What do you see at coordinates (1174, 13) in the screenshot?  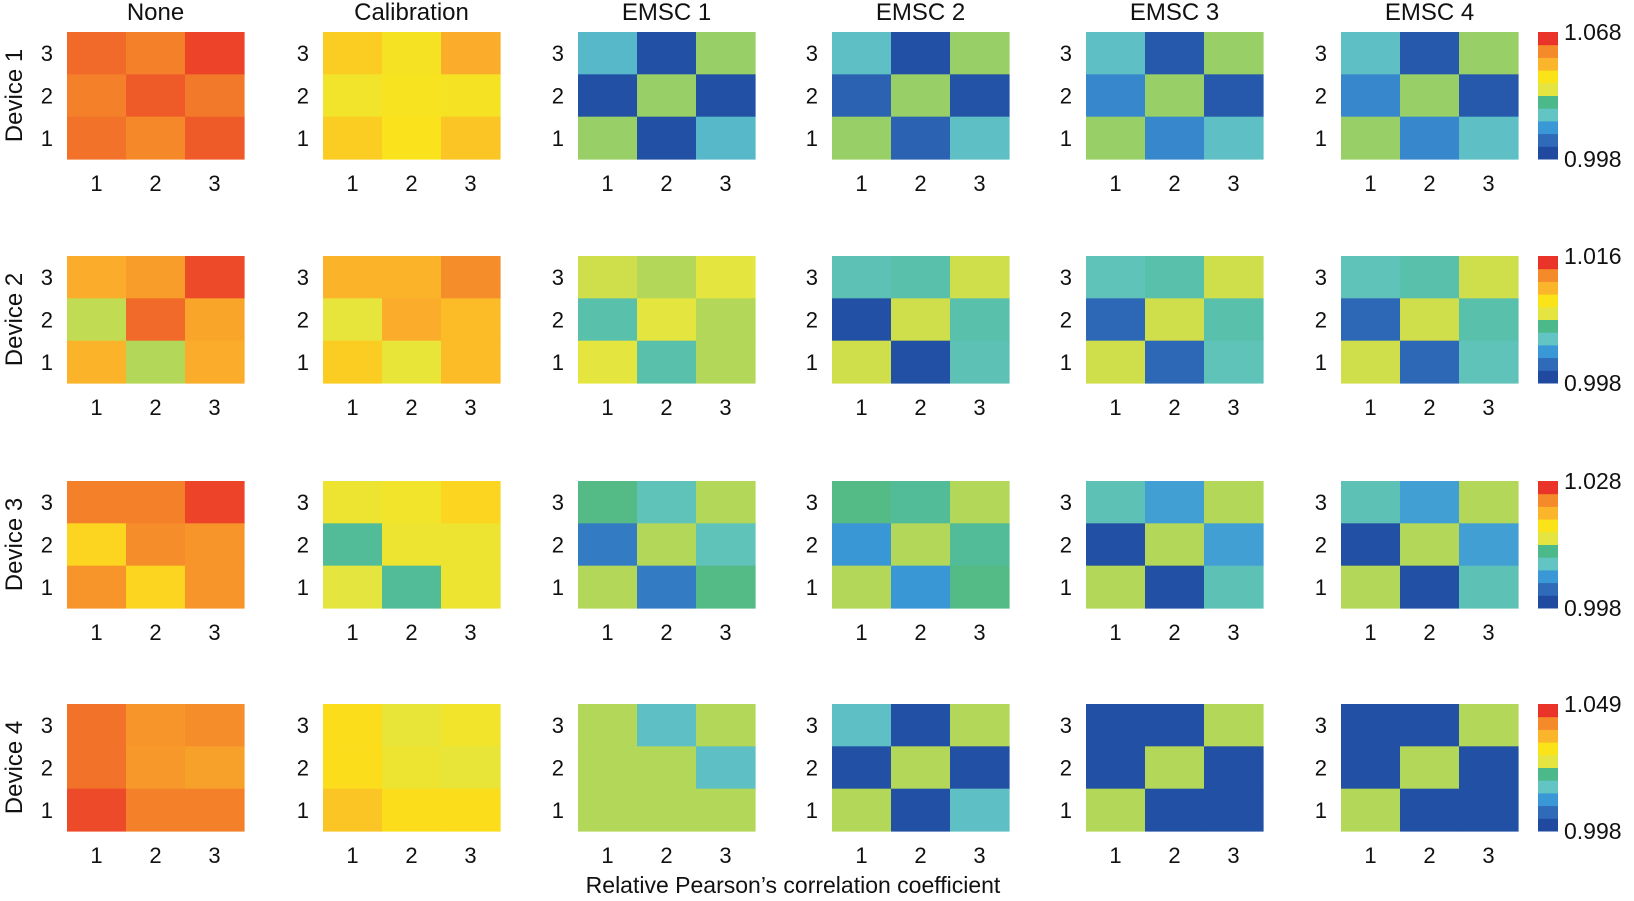 I see `column-title: EMSC 3` at bounding box center [1174, 13].